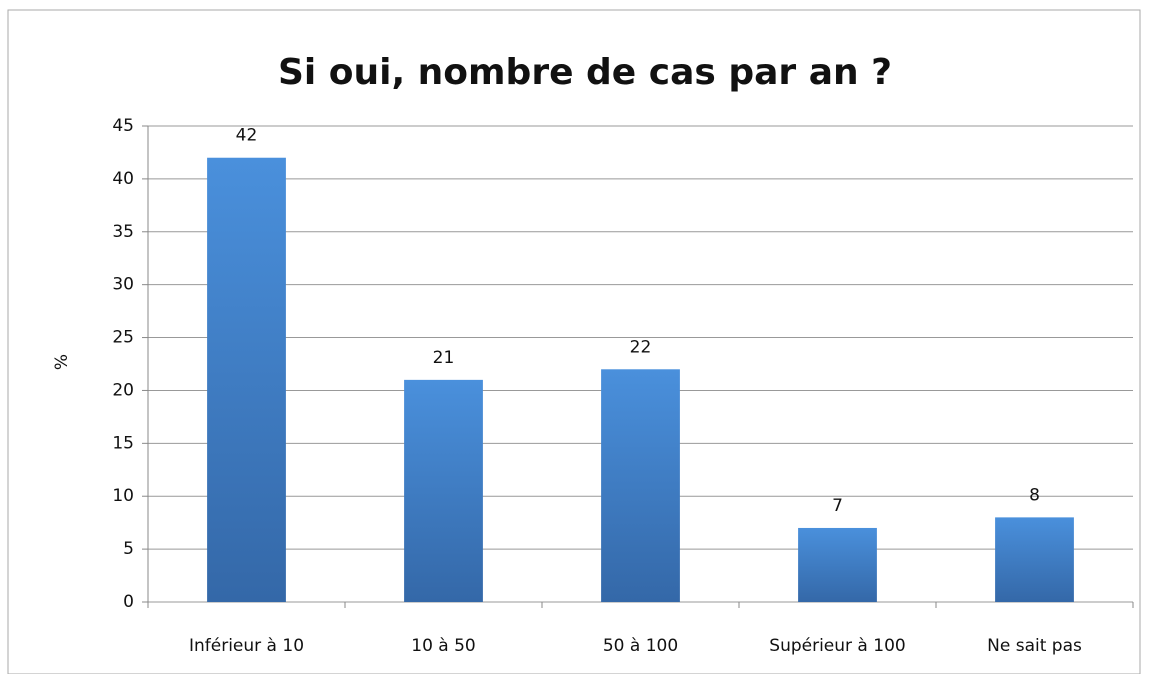 Image resolution: width=1149 pixels, height=674 pixels. What do you see at coordinates (837, 506) in the screenshot?
I see `data-label: 7` at bounding box center [837, 506].